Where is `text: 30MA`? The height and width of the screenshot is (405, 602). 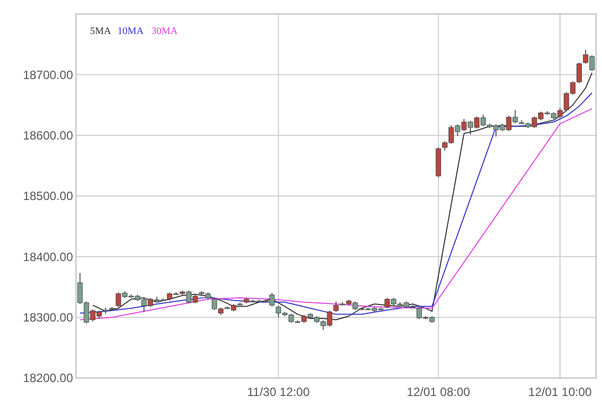 text: 30MA is located at coordinates (165, 31).